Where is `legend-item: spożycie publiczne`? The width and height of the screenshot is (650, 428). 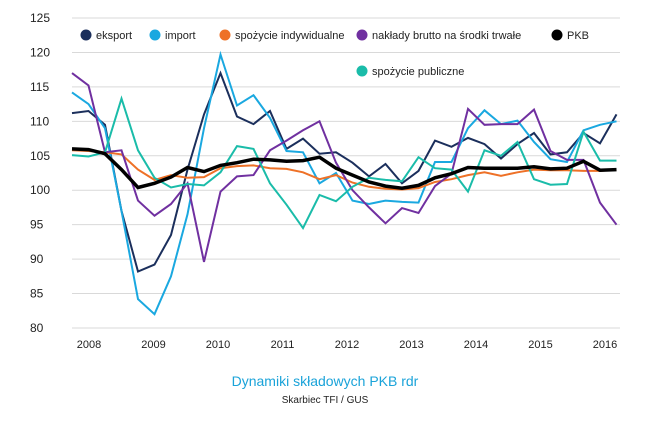 legend-item: spożycie publiczne is located at coordinates (410, 71).